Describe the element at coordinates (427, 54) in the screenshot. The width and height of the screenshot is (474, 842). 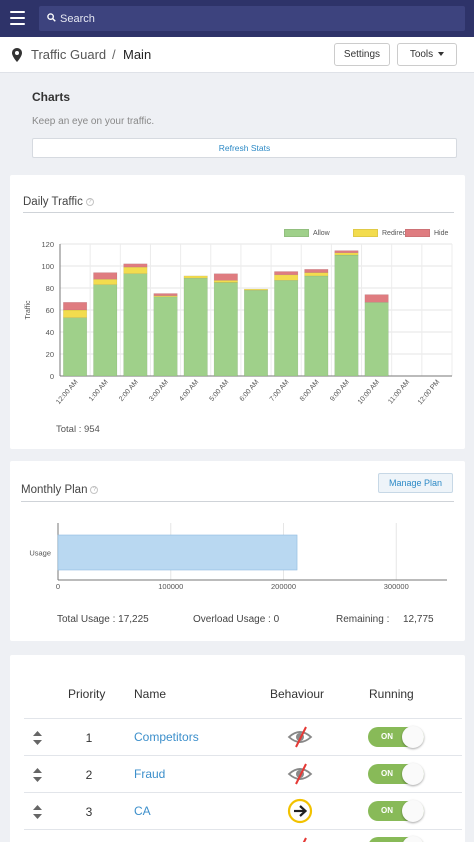
I see `tools-button: Tools` at that location.